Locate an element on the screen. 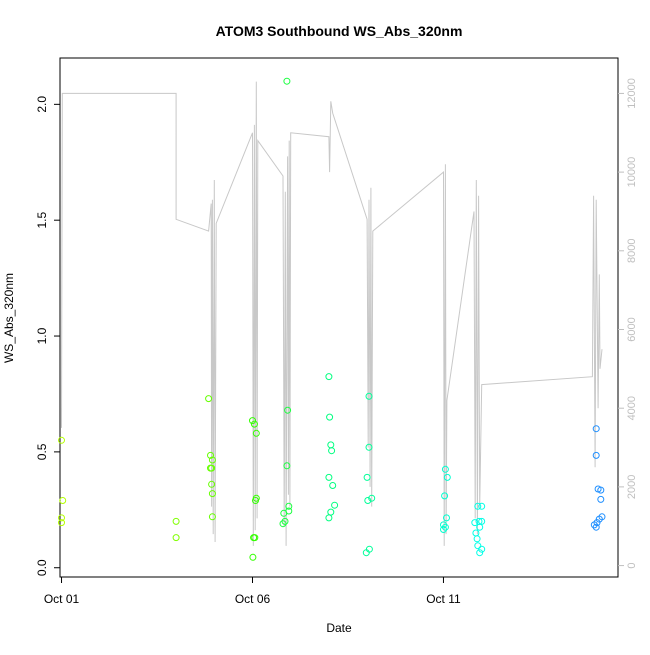 This screenshot has width=650, height=655. y2-tick-label-5: 10000 is located at coordinates (632, 172).